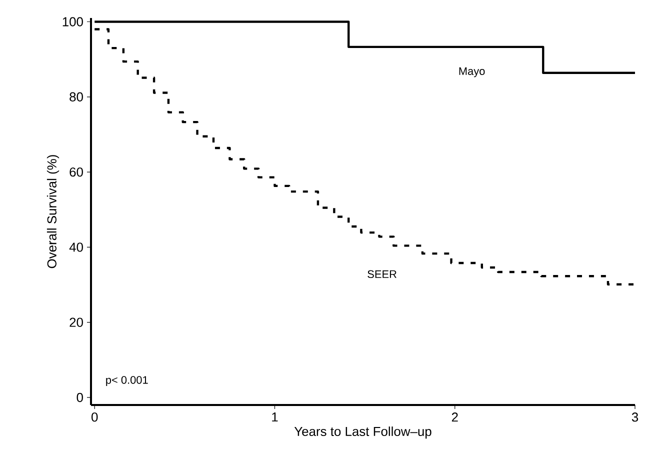  I want to click on y-tick-label: 20, so click(76, 322).